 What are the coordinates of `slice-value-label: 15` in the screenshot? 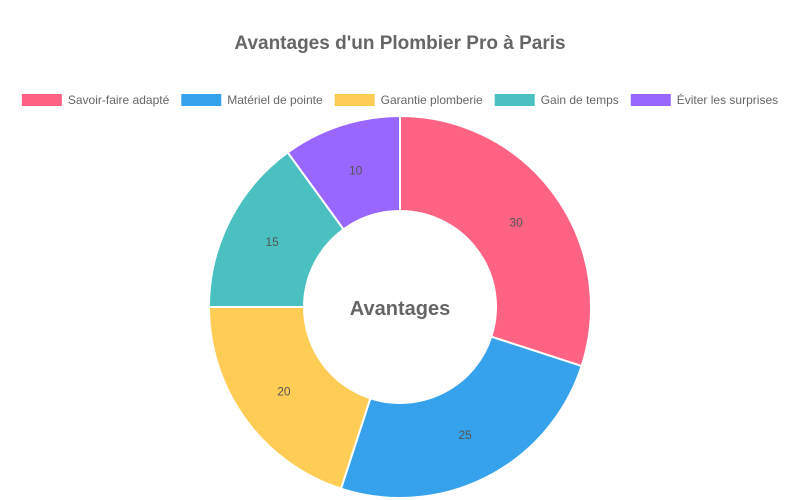 It's located at (272, 242).